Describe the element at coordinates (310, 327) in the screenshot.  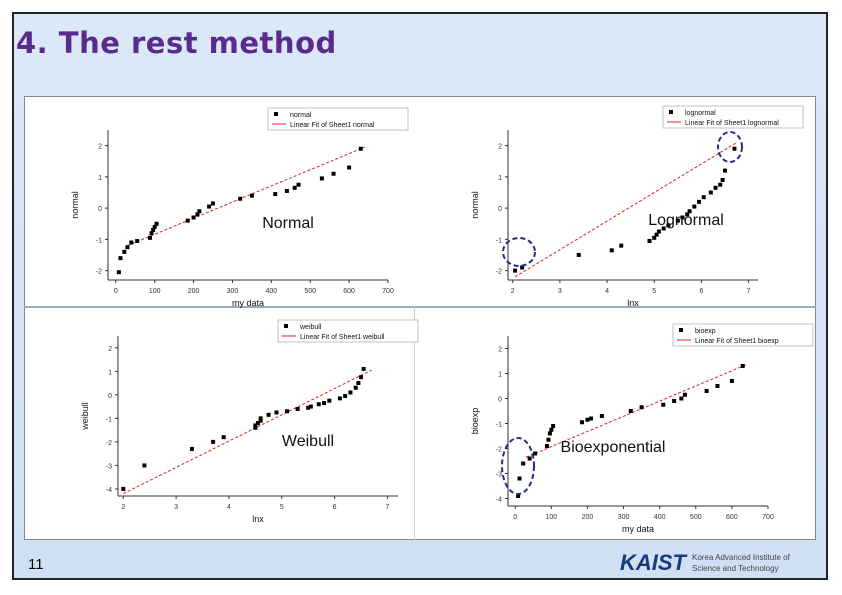
I see `legend-label: weibull` at that location.